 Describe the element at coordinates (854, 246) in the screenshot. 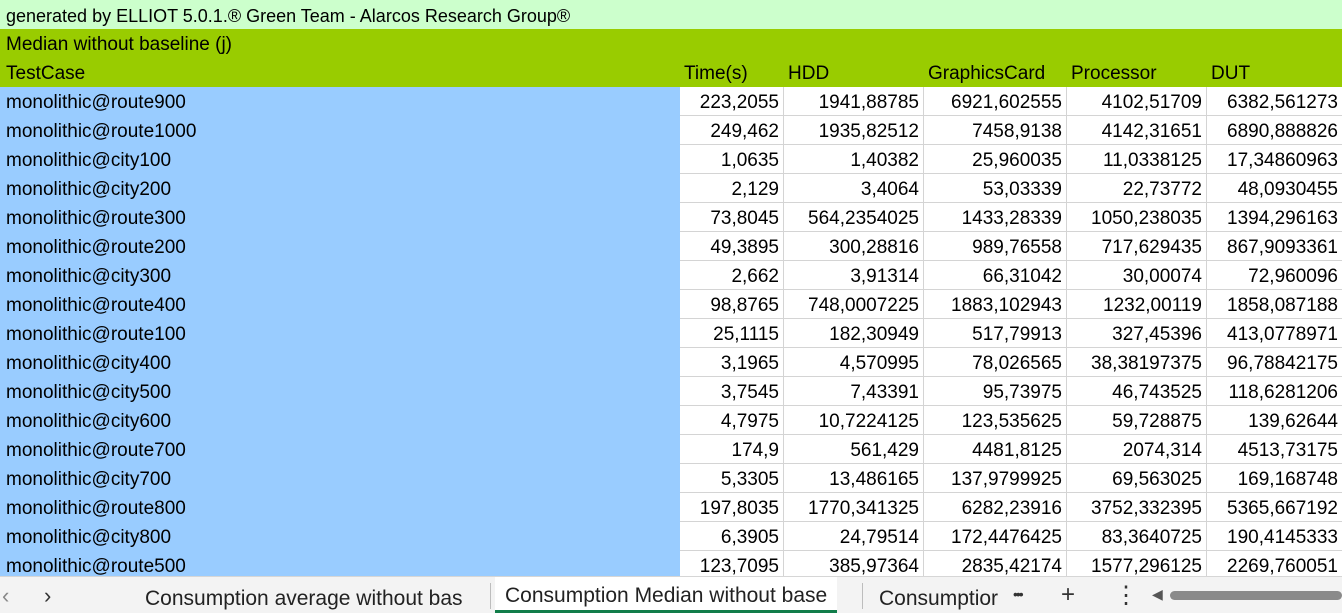

I see `cell-hdd: 300,28816` at that location.